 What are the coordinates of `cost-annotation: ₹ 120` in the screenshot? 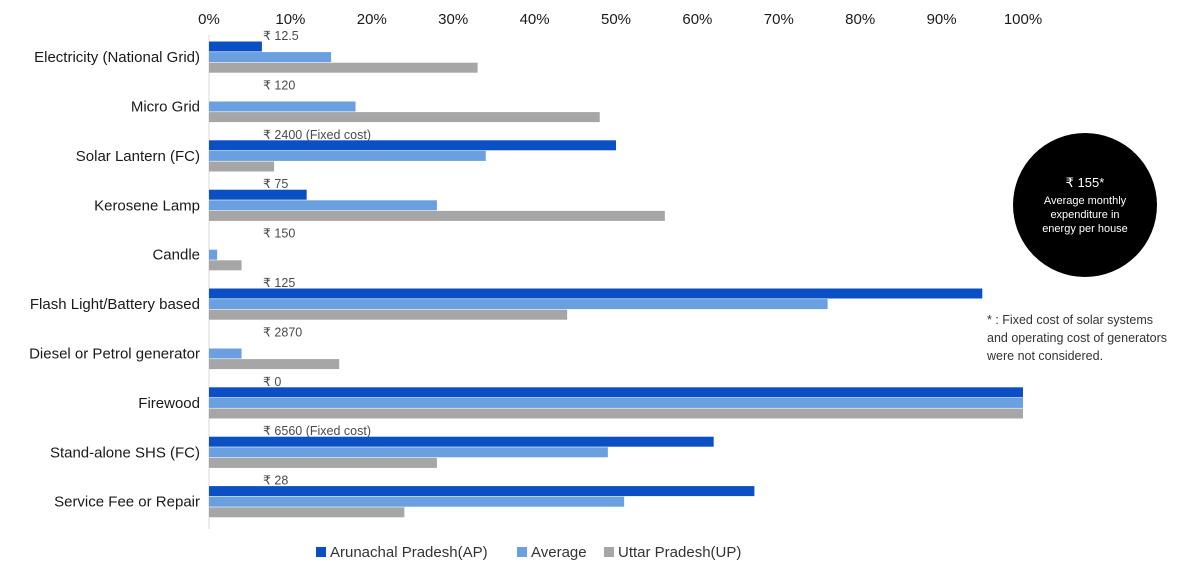 It's located at (279, 85).